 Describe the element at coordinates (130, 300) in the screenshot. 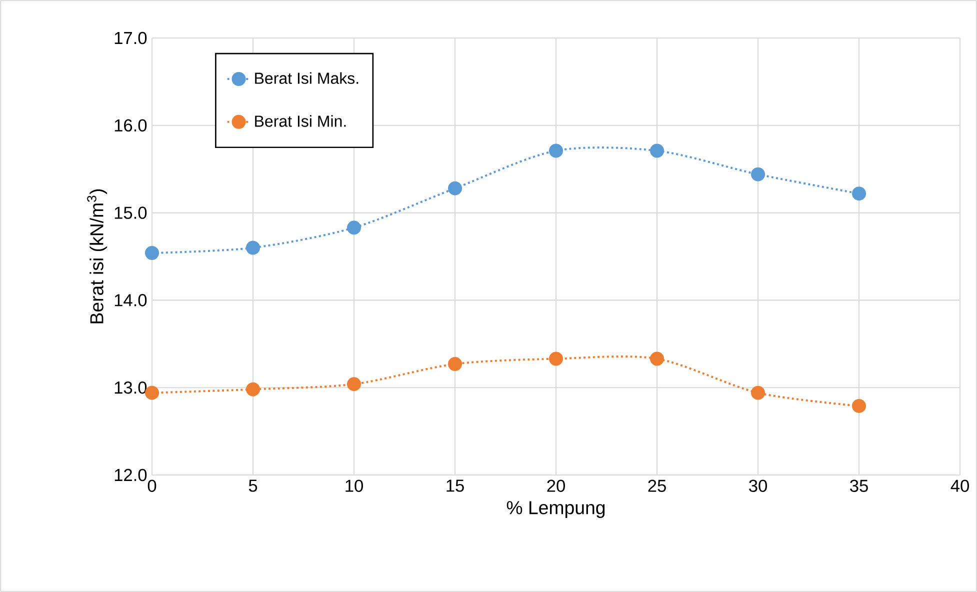

I see `y-tick-label: 14.0` at that location.